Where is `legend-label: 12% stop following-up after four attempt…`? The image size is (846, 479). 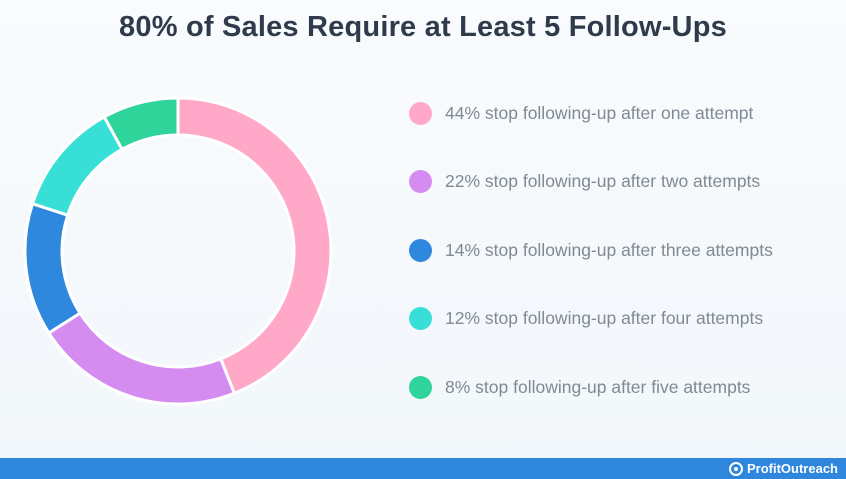
legend-label: 12% stop following-up after four attempt… is located at coordinates (604, 318).